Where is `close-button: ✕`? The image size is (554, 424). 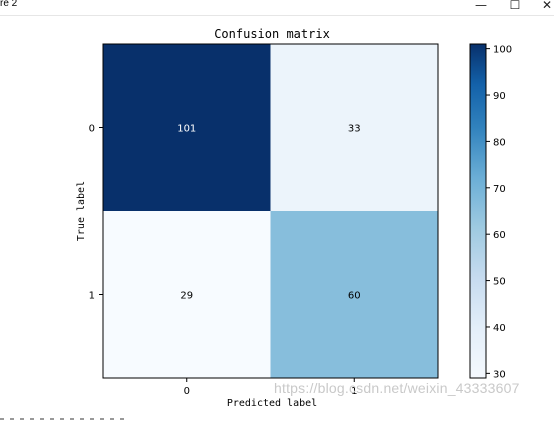 close-button: ✕ is located at coordinates (547, 6).